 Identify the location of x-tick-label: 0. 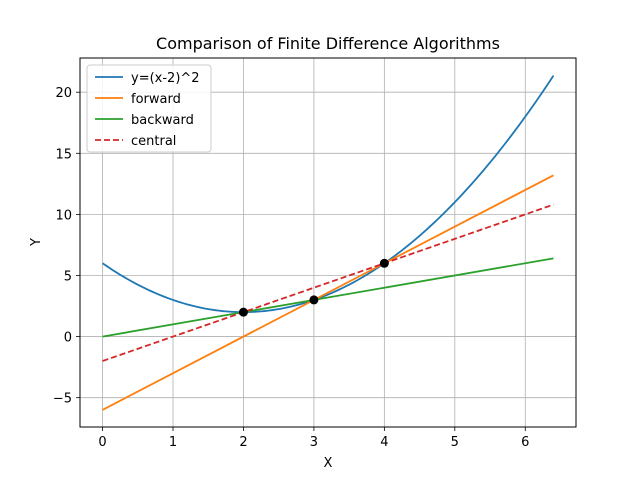
(102, 442).